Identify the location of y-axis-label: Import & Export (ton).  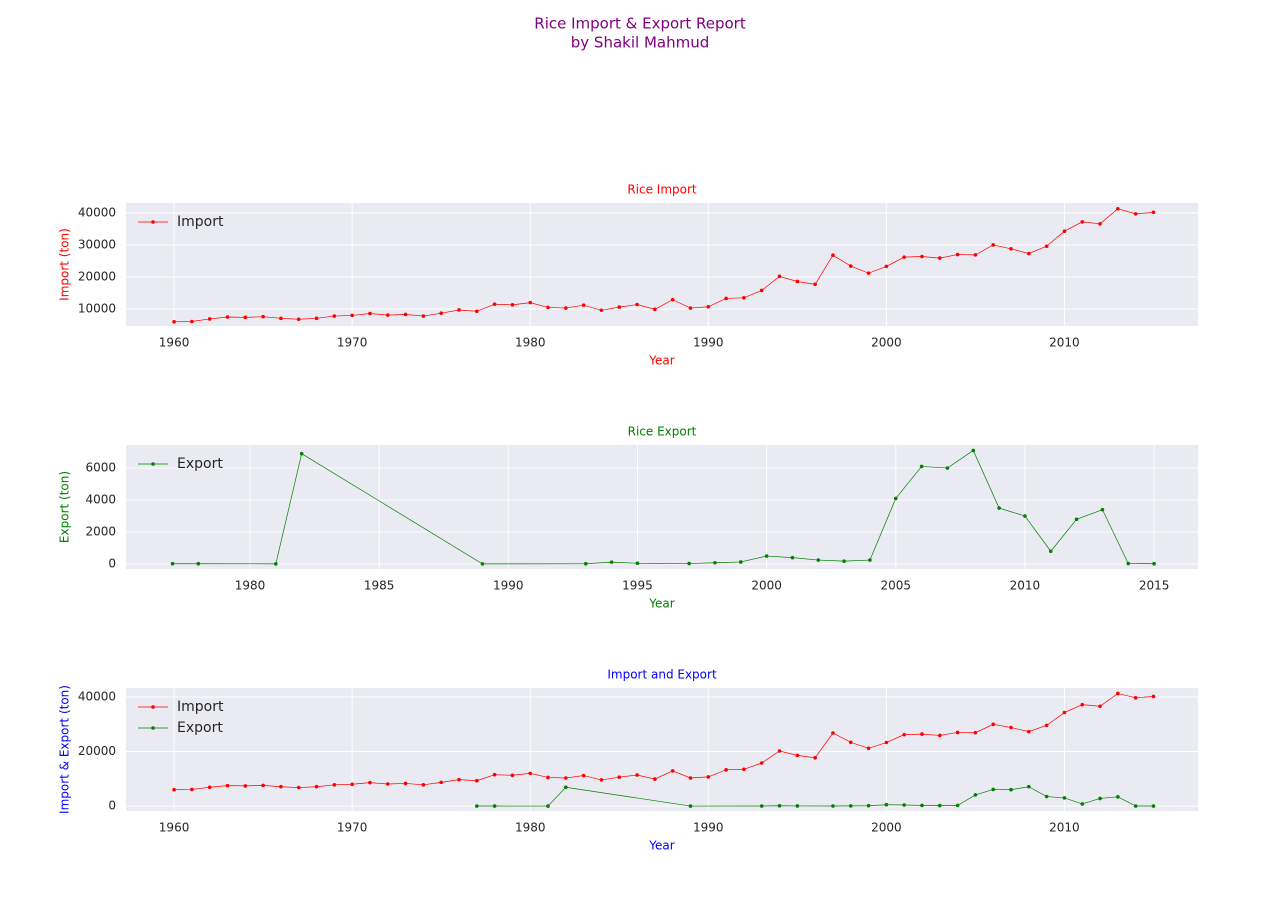
(65, 749).